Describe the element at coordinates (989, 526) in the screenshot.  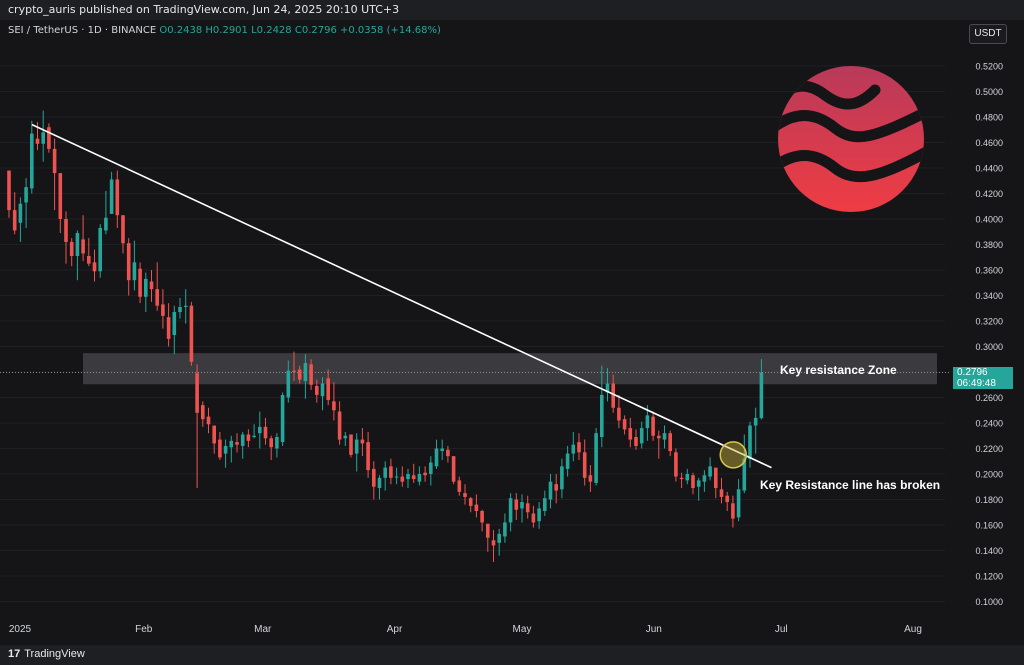
I see `price-tick-label: 0.1600` at that location.